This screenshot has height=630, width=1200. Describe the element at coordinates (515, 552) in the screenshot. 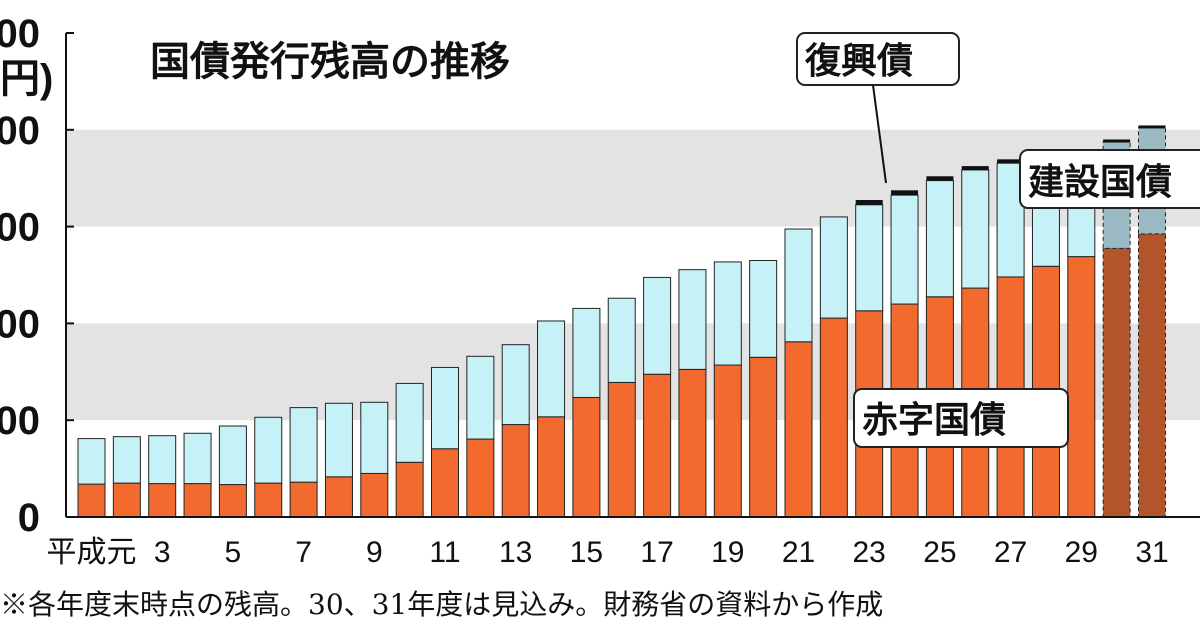

I see `x-tick-label: 13` at that location.